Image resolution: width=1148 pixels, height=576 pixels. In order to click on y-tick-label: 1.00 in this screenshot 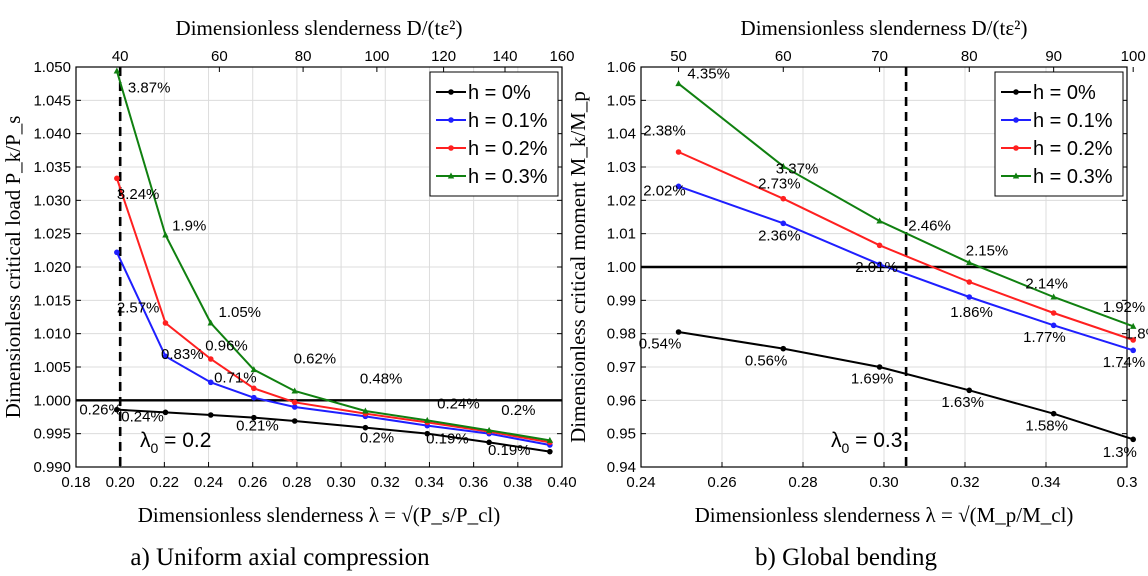, I will do `click(621, 267)`.